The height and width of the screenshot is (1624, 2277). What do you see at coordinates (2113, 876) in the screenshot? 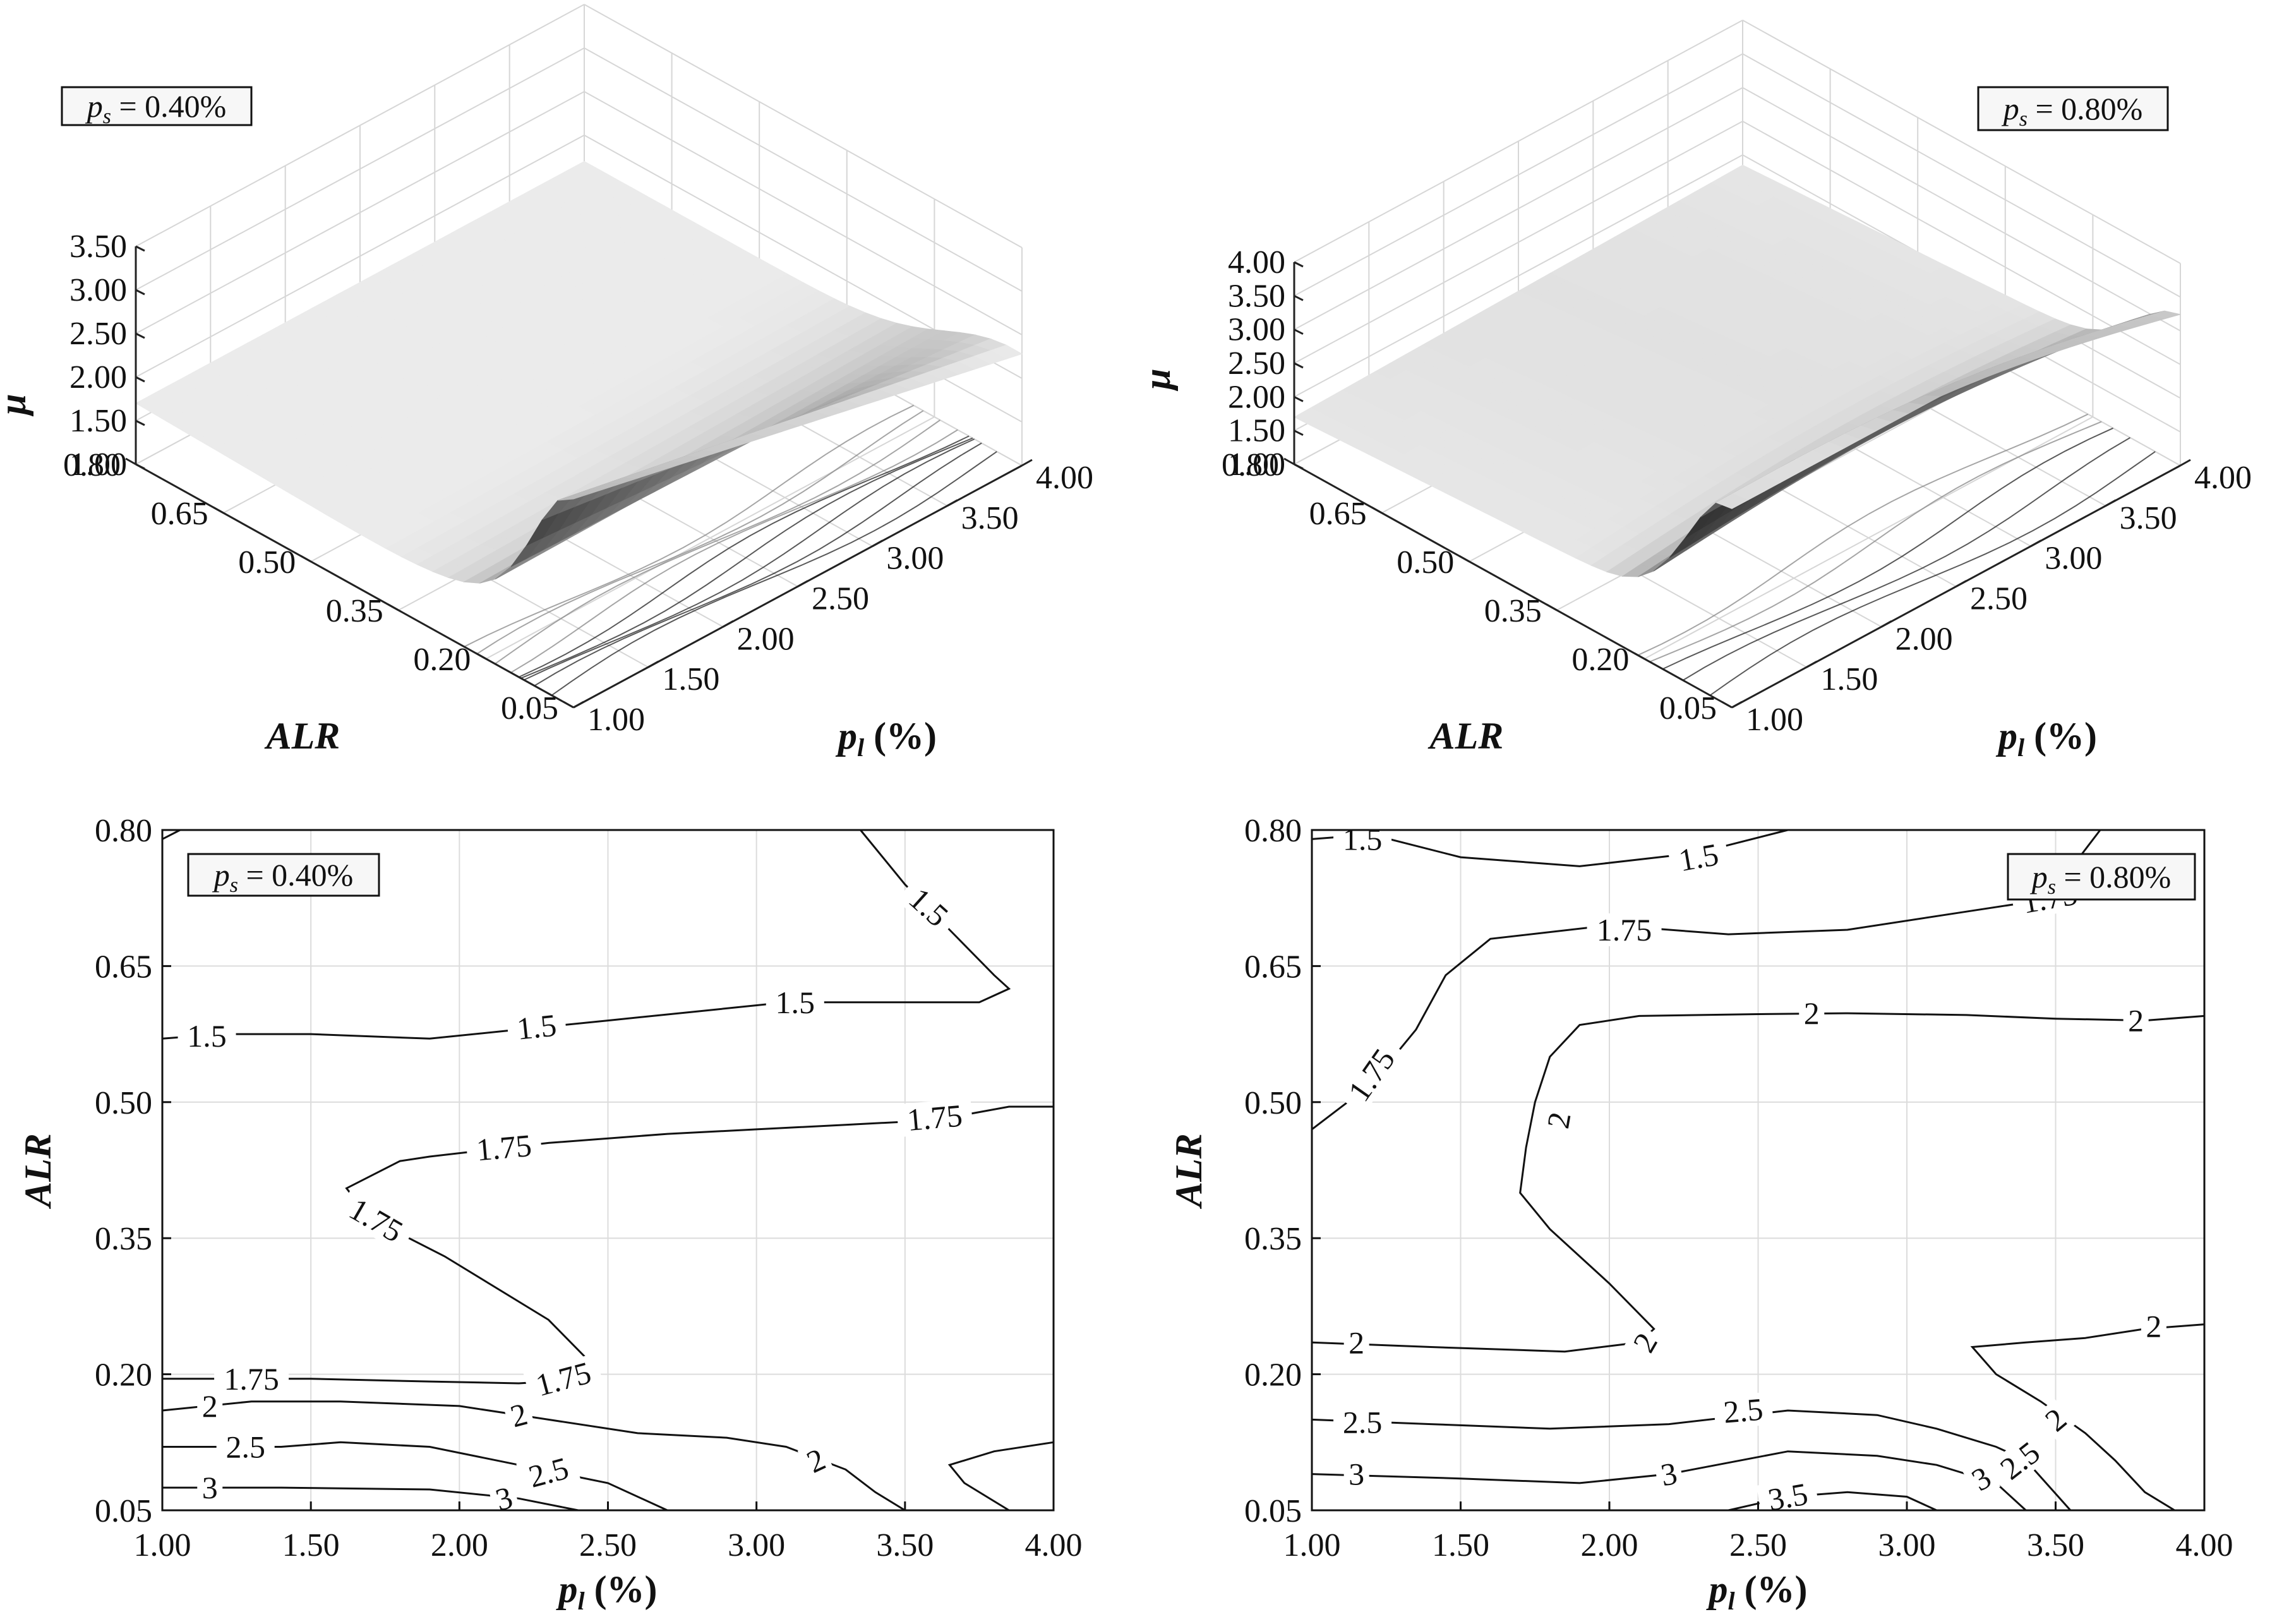
I see `legend-value: = 0.80%` at bounding box center [2113, 876].